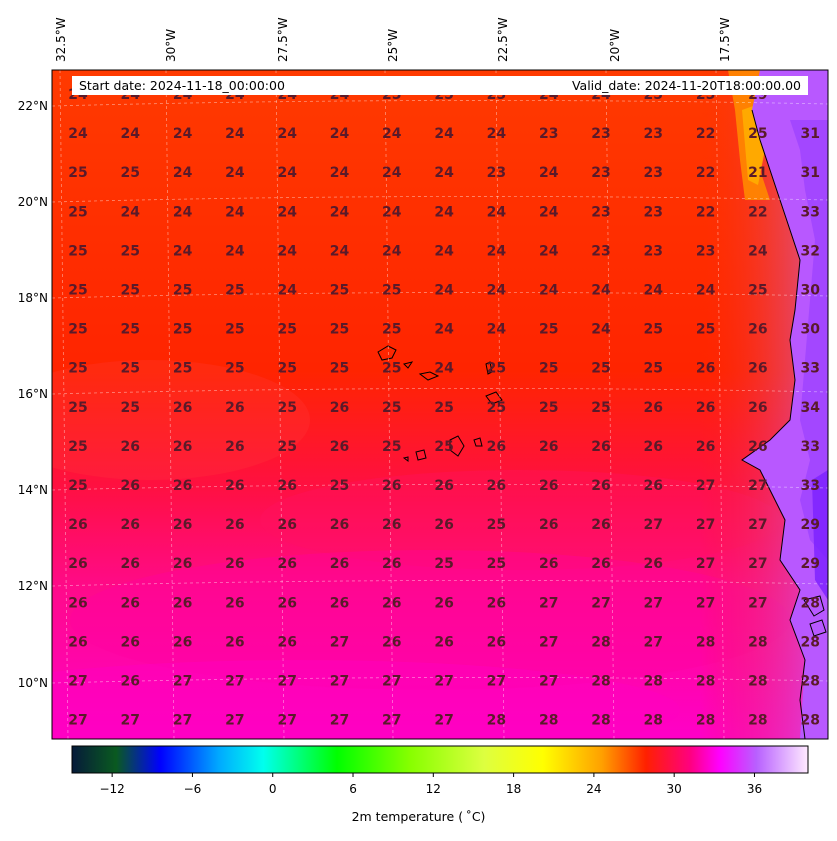 This screenshot has height=841, width=837. Describe the element at coordinates (513, 789) in the screenshot. I see `colorbar-tick-label: 18` at that location.